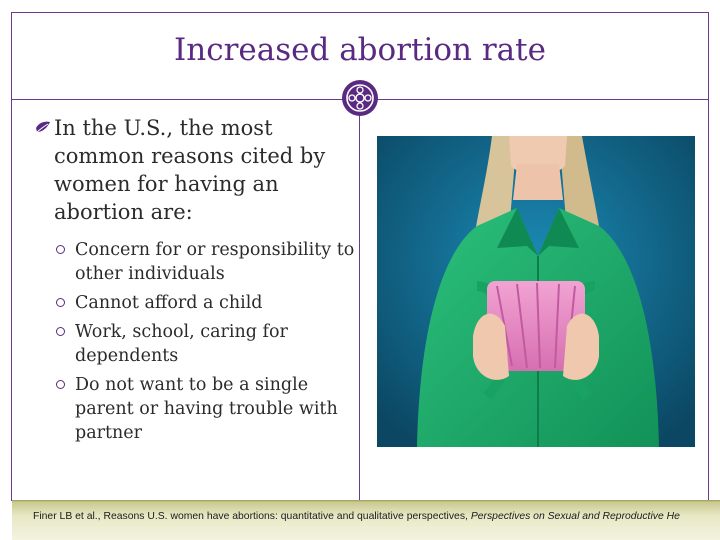 The height and width of the screenshot is (540, 720). I want to click on slide-title: Increased abortion rate, so click(360, 50).